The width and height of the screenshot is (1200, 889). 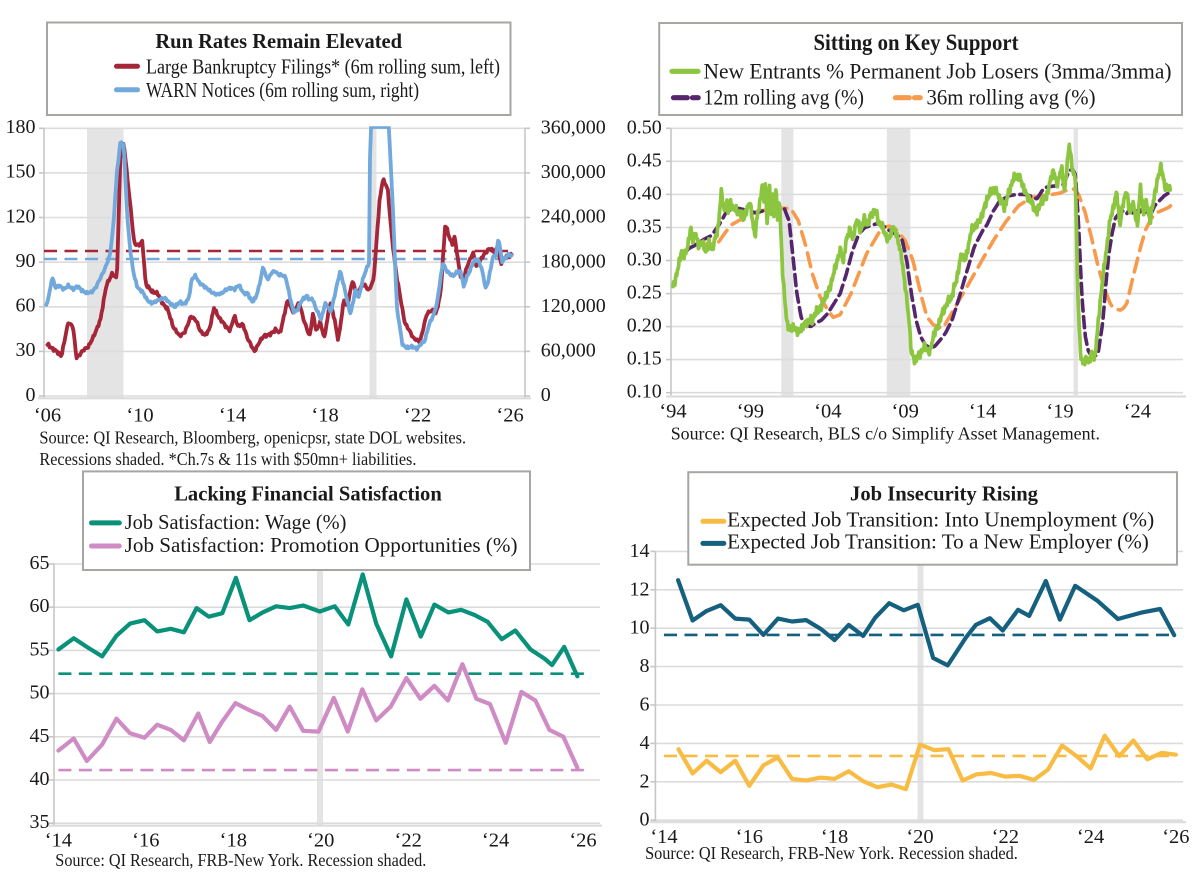 What do you see at coordinates (644, 359) in the screenshot?
I see `svg-text: 0.15` at bounding box center [644, 359].